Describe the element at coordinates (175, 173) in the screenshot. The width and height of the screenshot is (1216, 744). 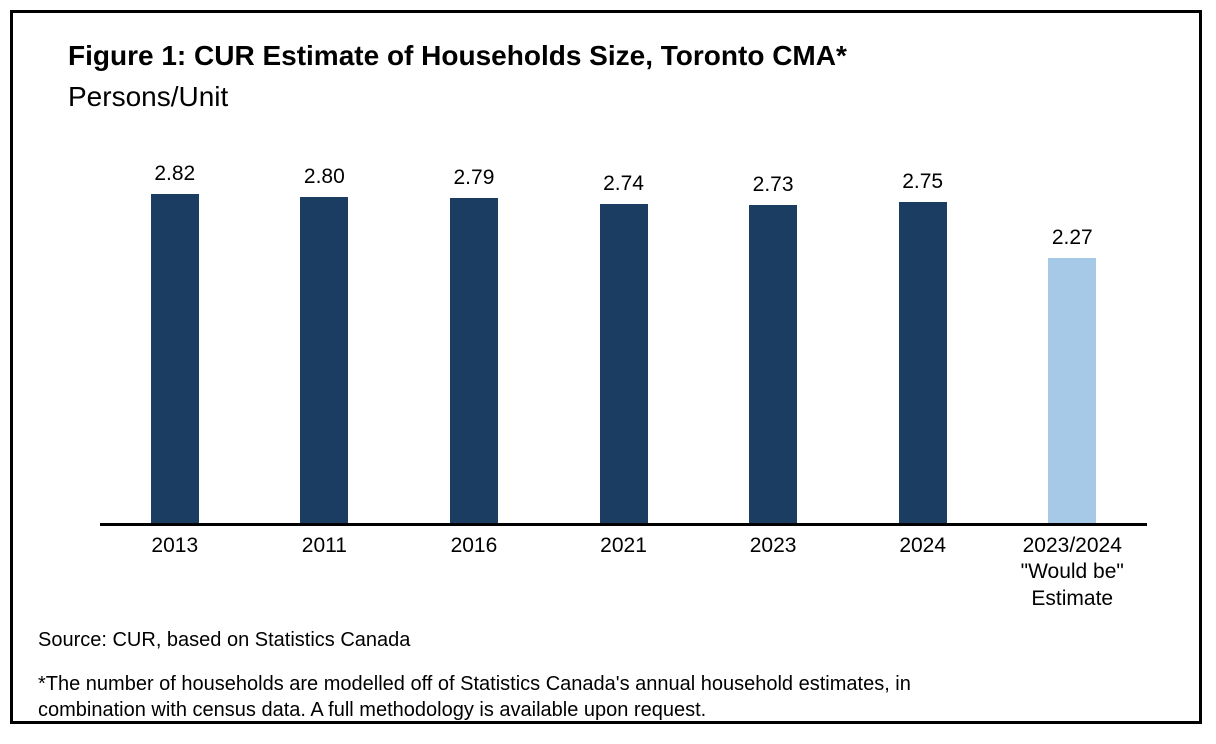
I see `bar-value-label: 2.82` at that location.